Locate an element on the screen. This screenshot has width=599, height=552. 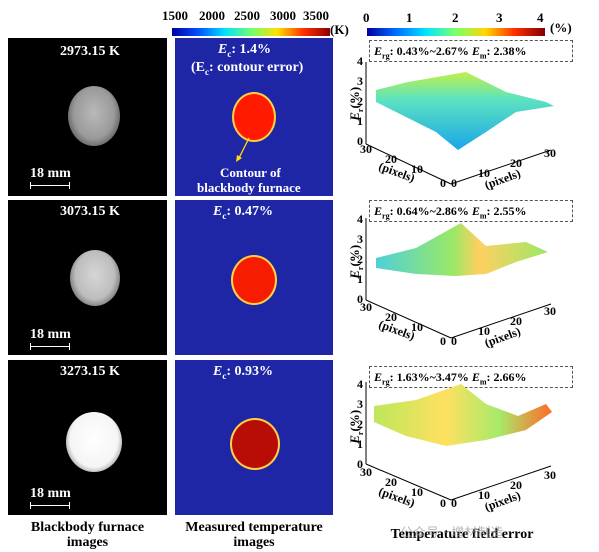
contour-error-note: (Ec: contour error) is located at coordinates (247, 68).